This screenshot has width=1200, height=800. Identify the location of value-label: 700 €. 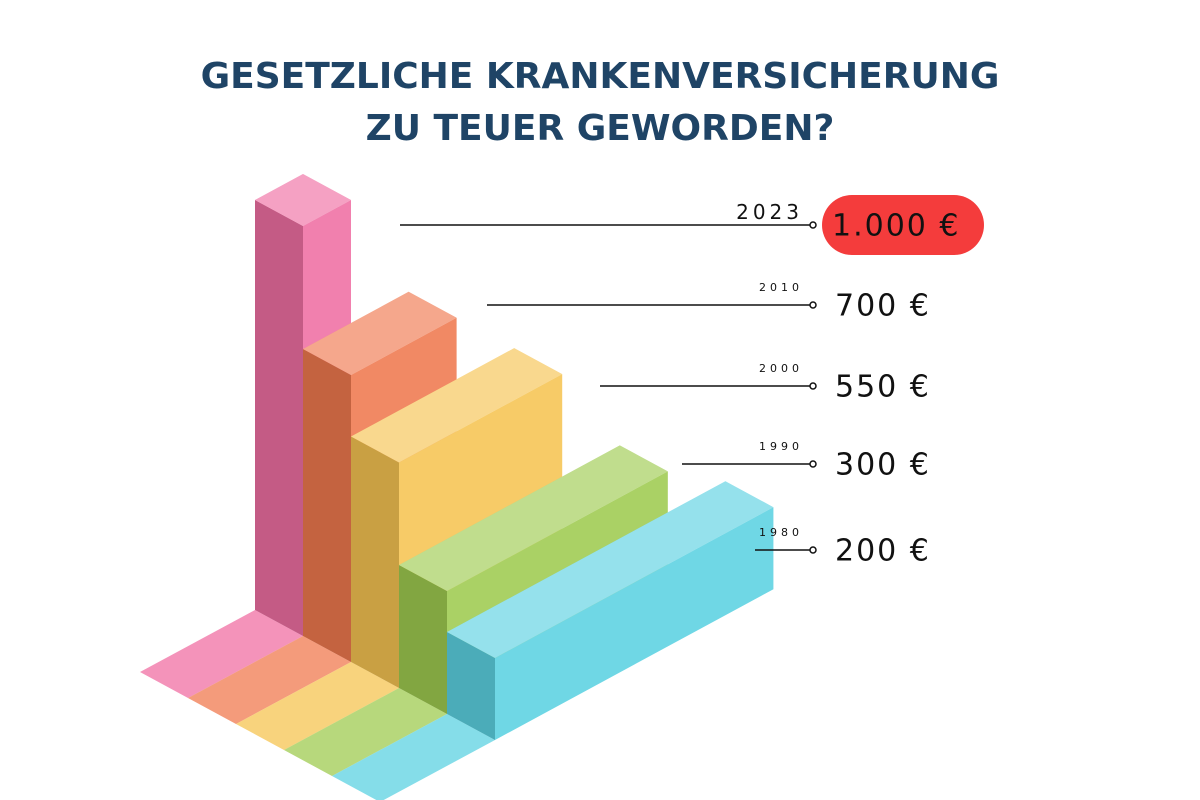
(883, 306).